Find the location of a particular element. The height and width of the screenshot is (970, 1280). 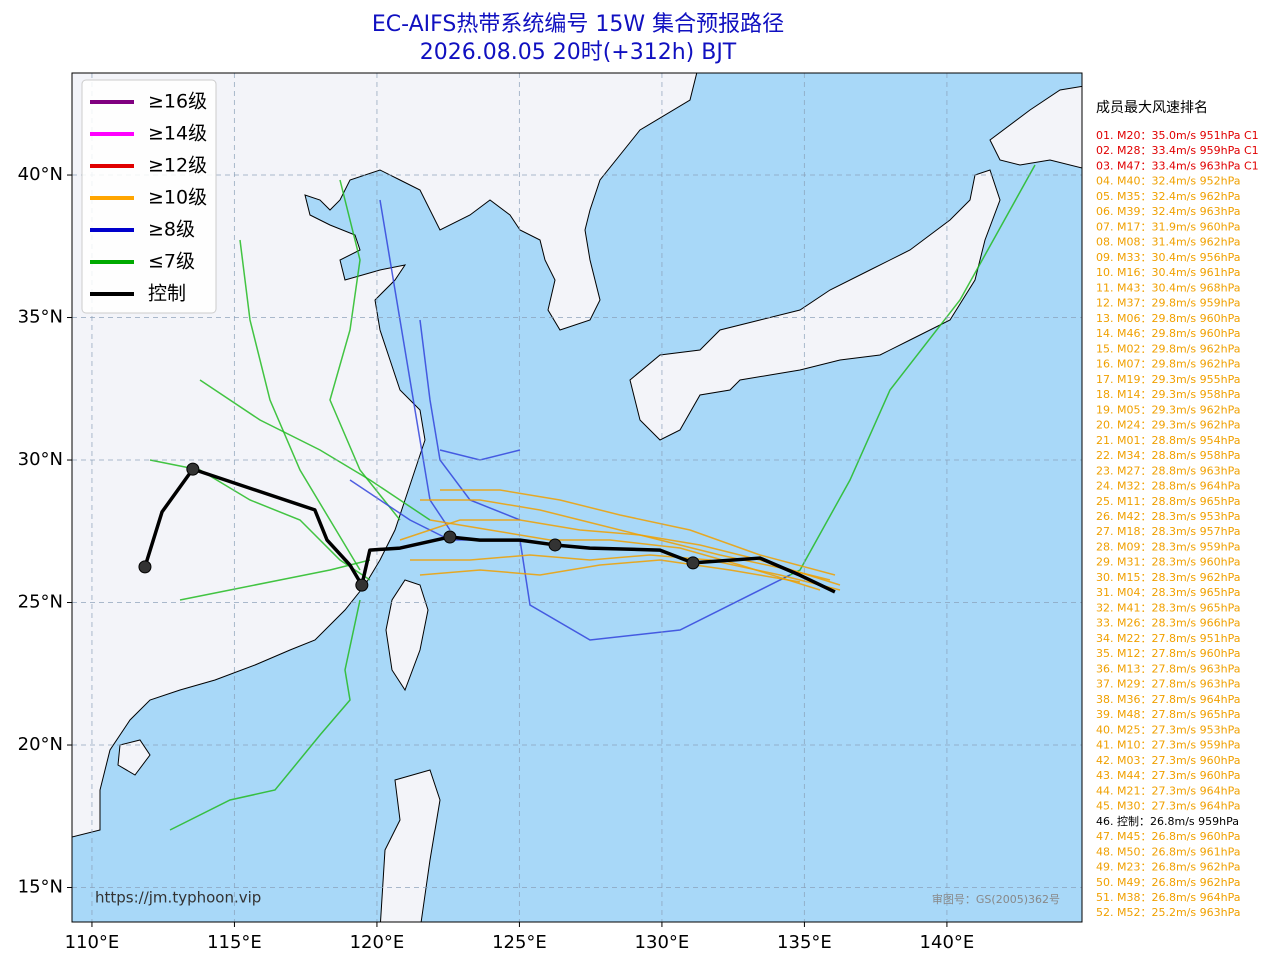

source-url: https://jm.typhoon.vip is located at coordinates (178, 898).